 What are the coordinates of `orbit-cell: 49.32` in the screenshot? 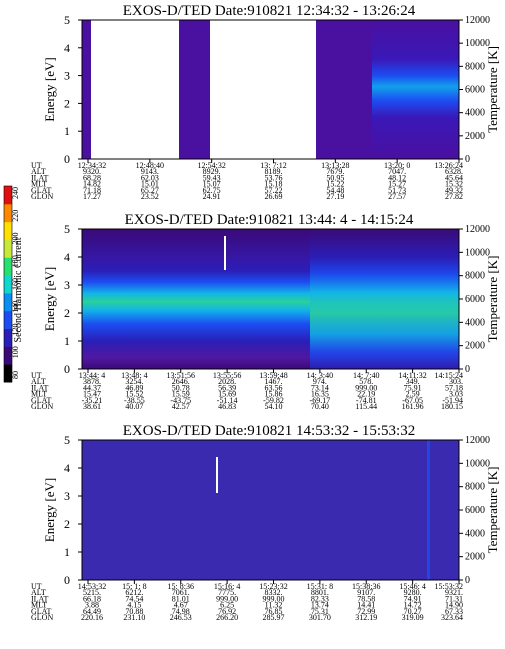 It's located at (454, 190).